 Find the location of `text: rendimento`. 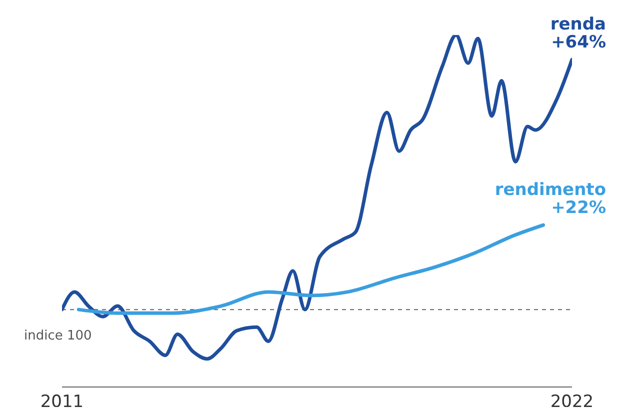

text: rendimento is located at coordinates (550, 190).